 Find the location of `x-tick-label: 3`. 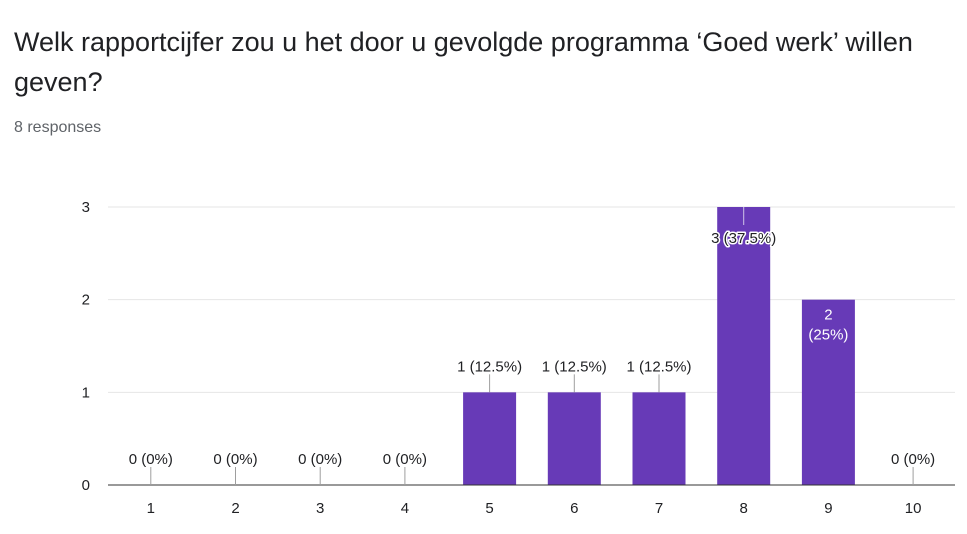

x-tick-label: 3 is located at coordinates (320, 508).